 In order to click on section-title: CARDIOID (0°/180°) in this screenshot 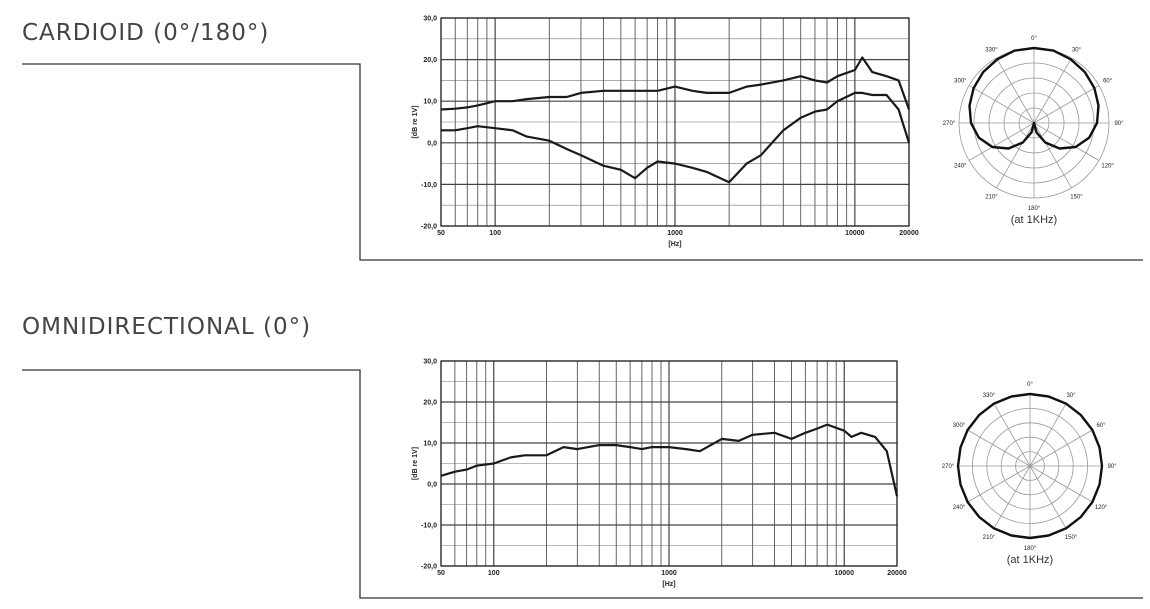, I will do `click(145, 33)`.